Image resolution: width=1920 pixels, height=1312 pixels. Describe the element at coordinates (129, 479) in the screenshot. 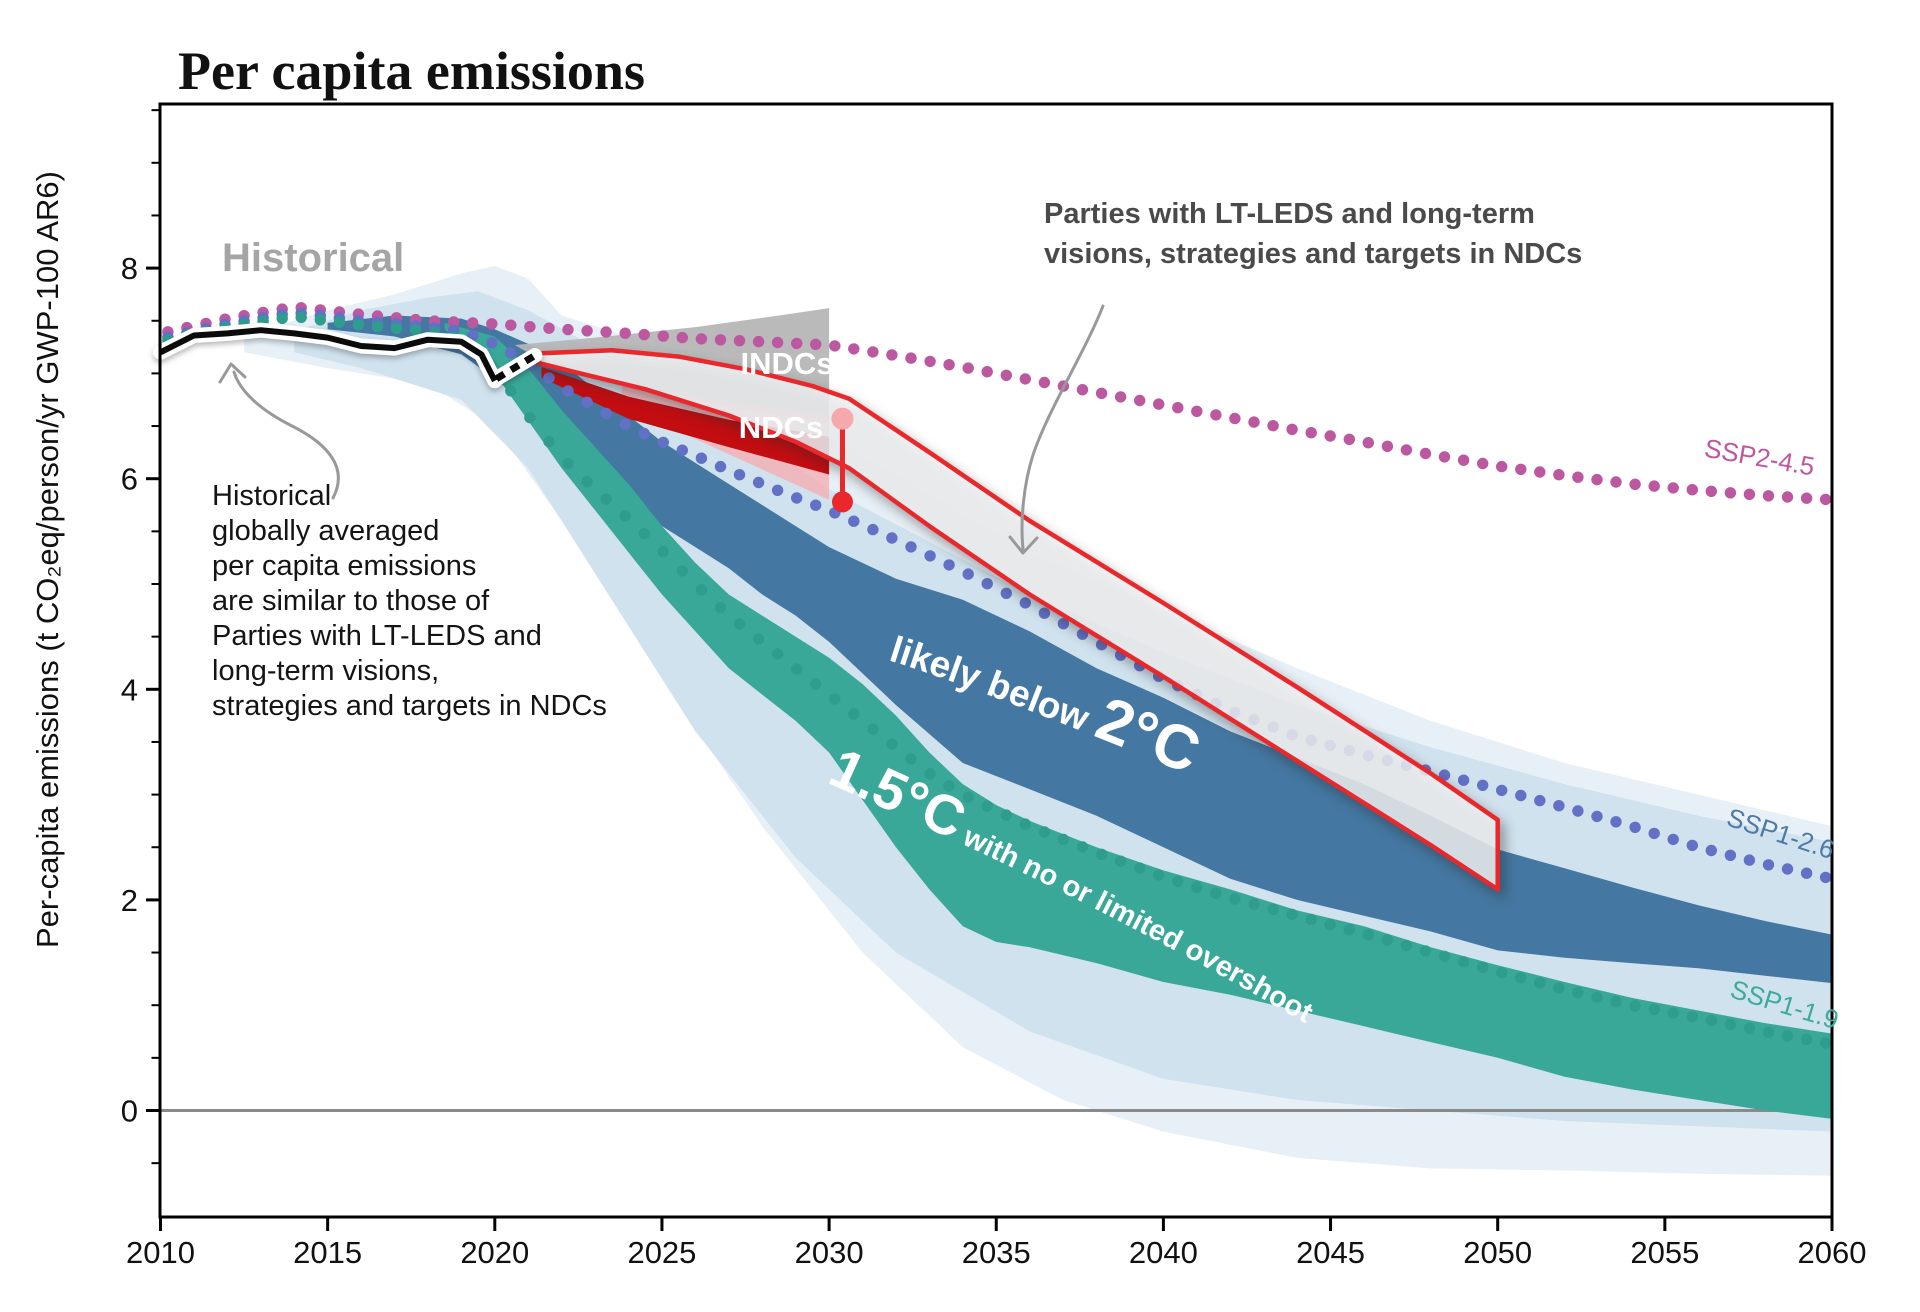

I see `y-tick-label: 6` at that location.